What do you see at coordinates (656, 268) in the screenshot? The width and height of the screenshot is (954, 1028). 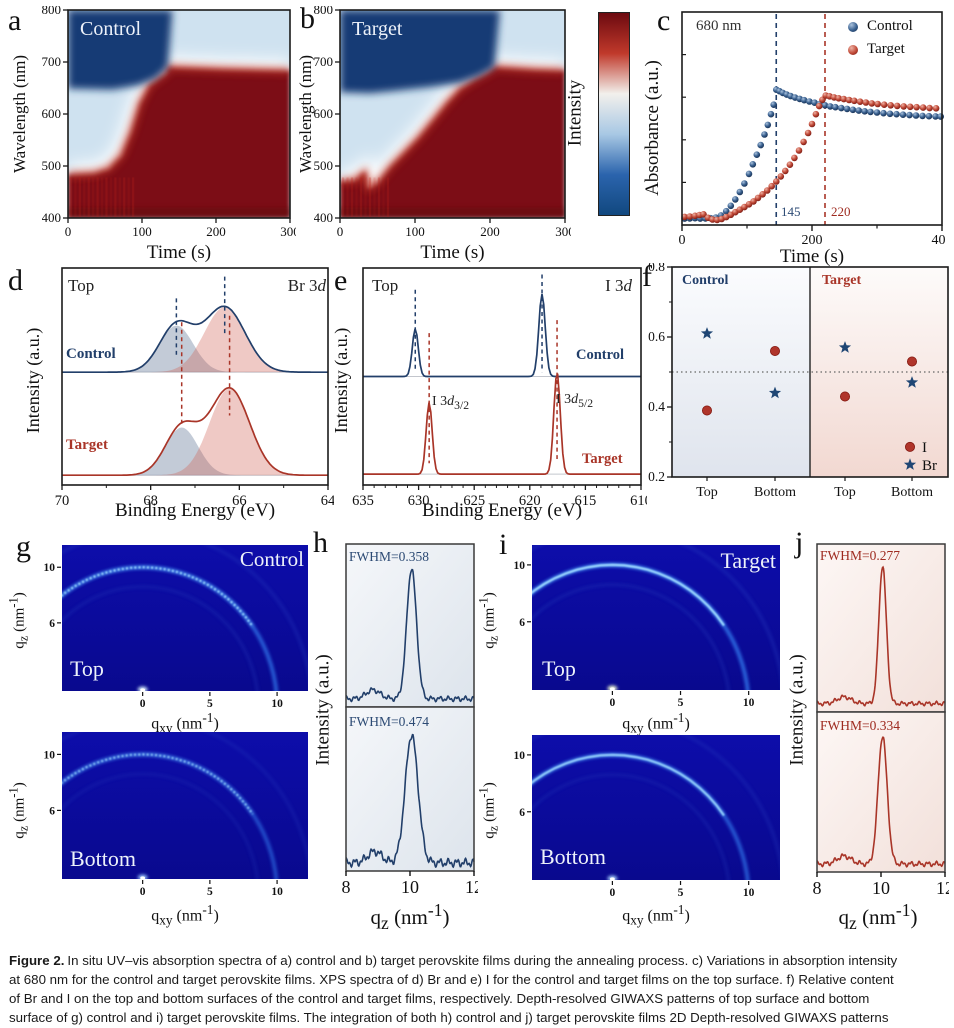 I see `svg-text: 0.8` at bounding box center [656, 268].